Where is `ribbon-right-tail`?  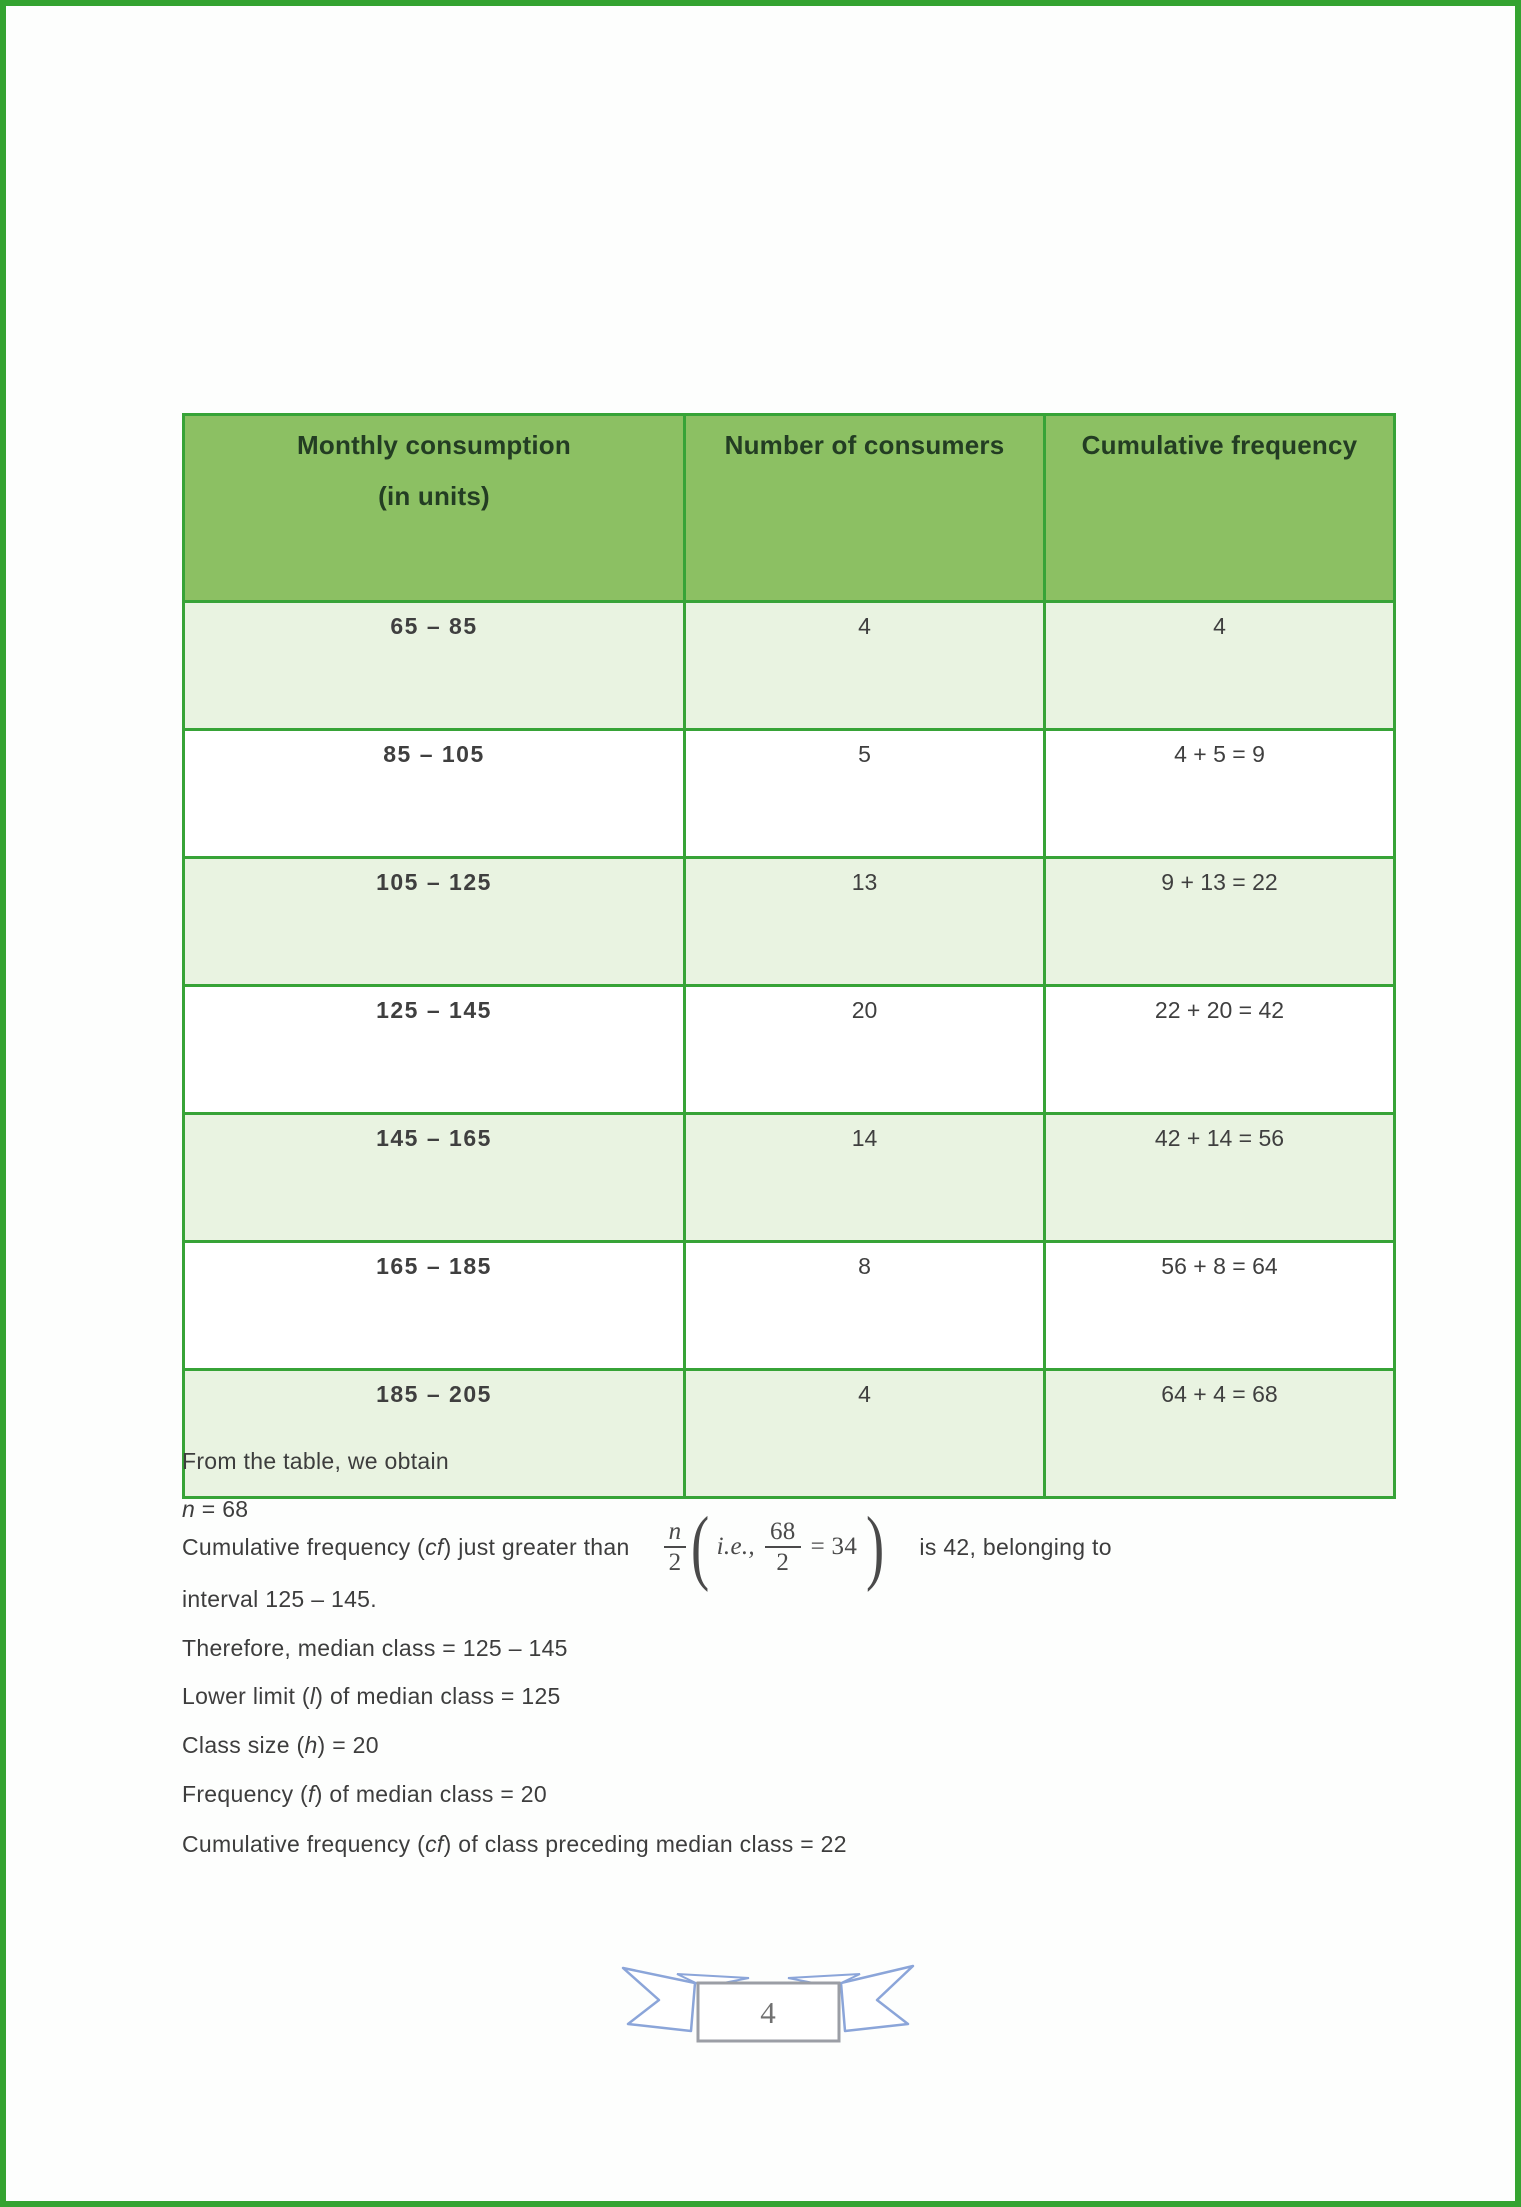 ribbon-right-tail is located at coordinates (877, 1998).